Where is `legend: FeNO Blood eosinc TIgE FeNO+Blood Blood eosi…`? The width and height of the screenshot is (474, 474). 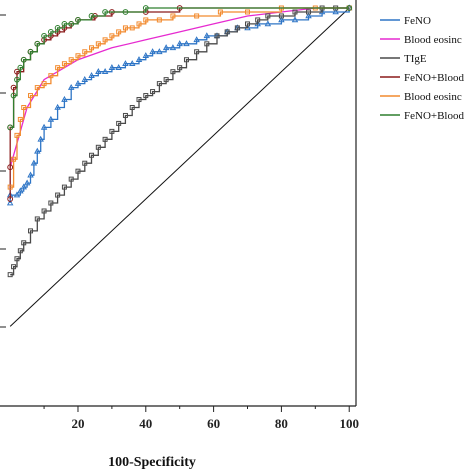 legend: FeNO Blood eosinc TIgE FeNO+Blood Blood eosi… is located at coordinates (422, 68).